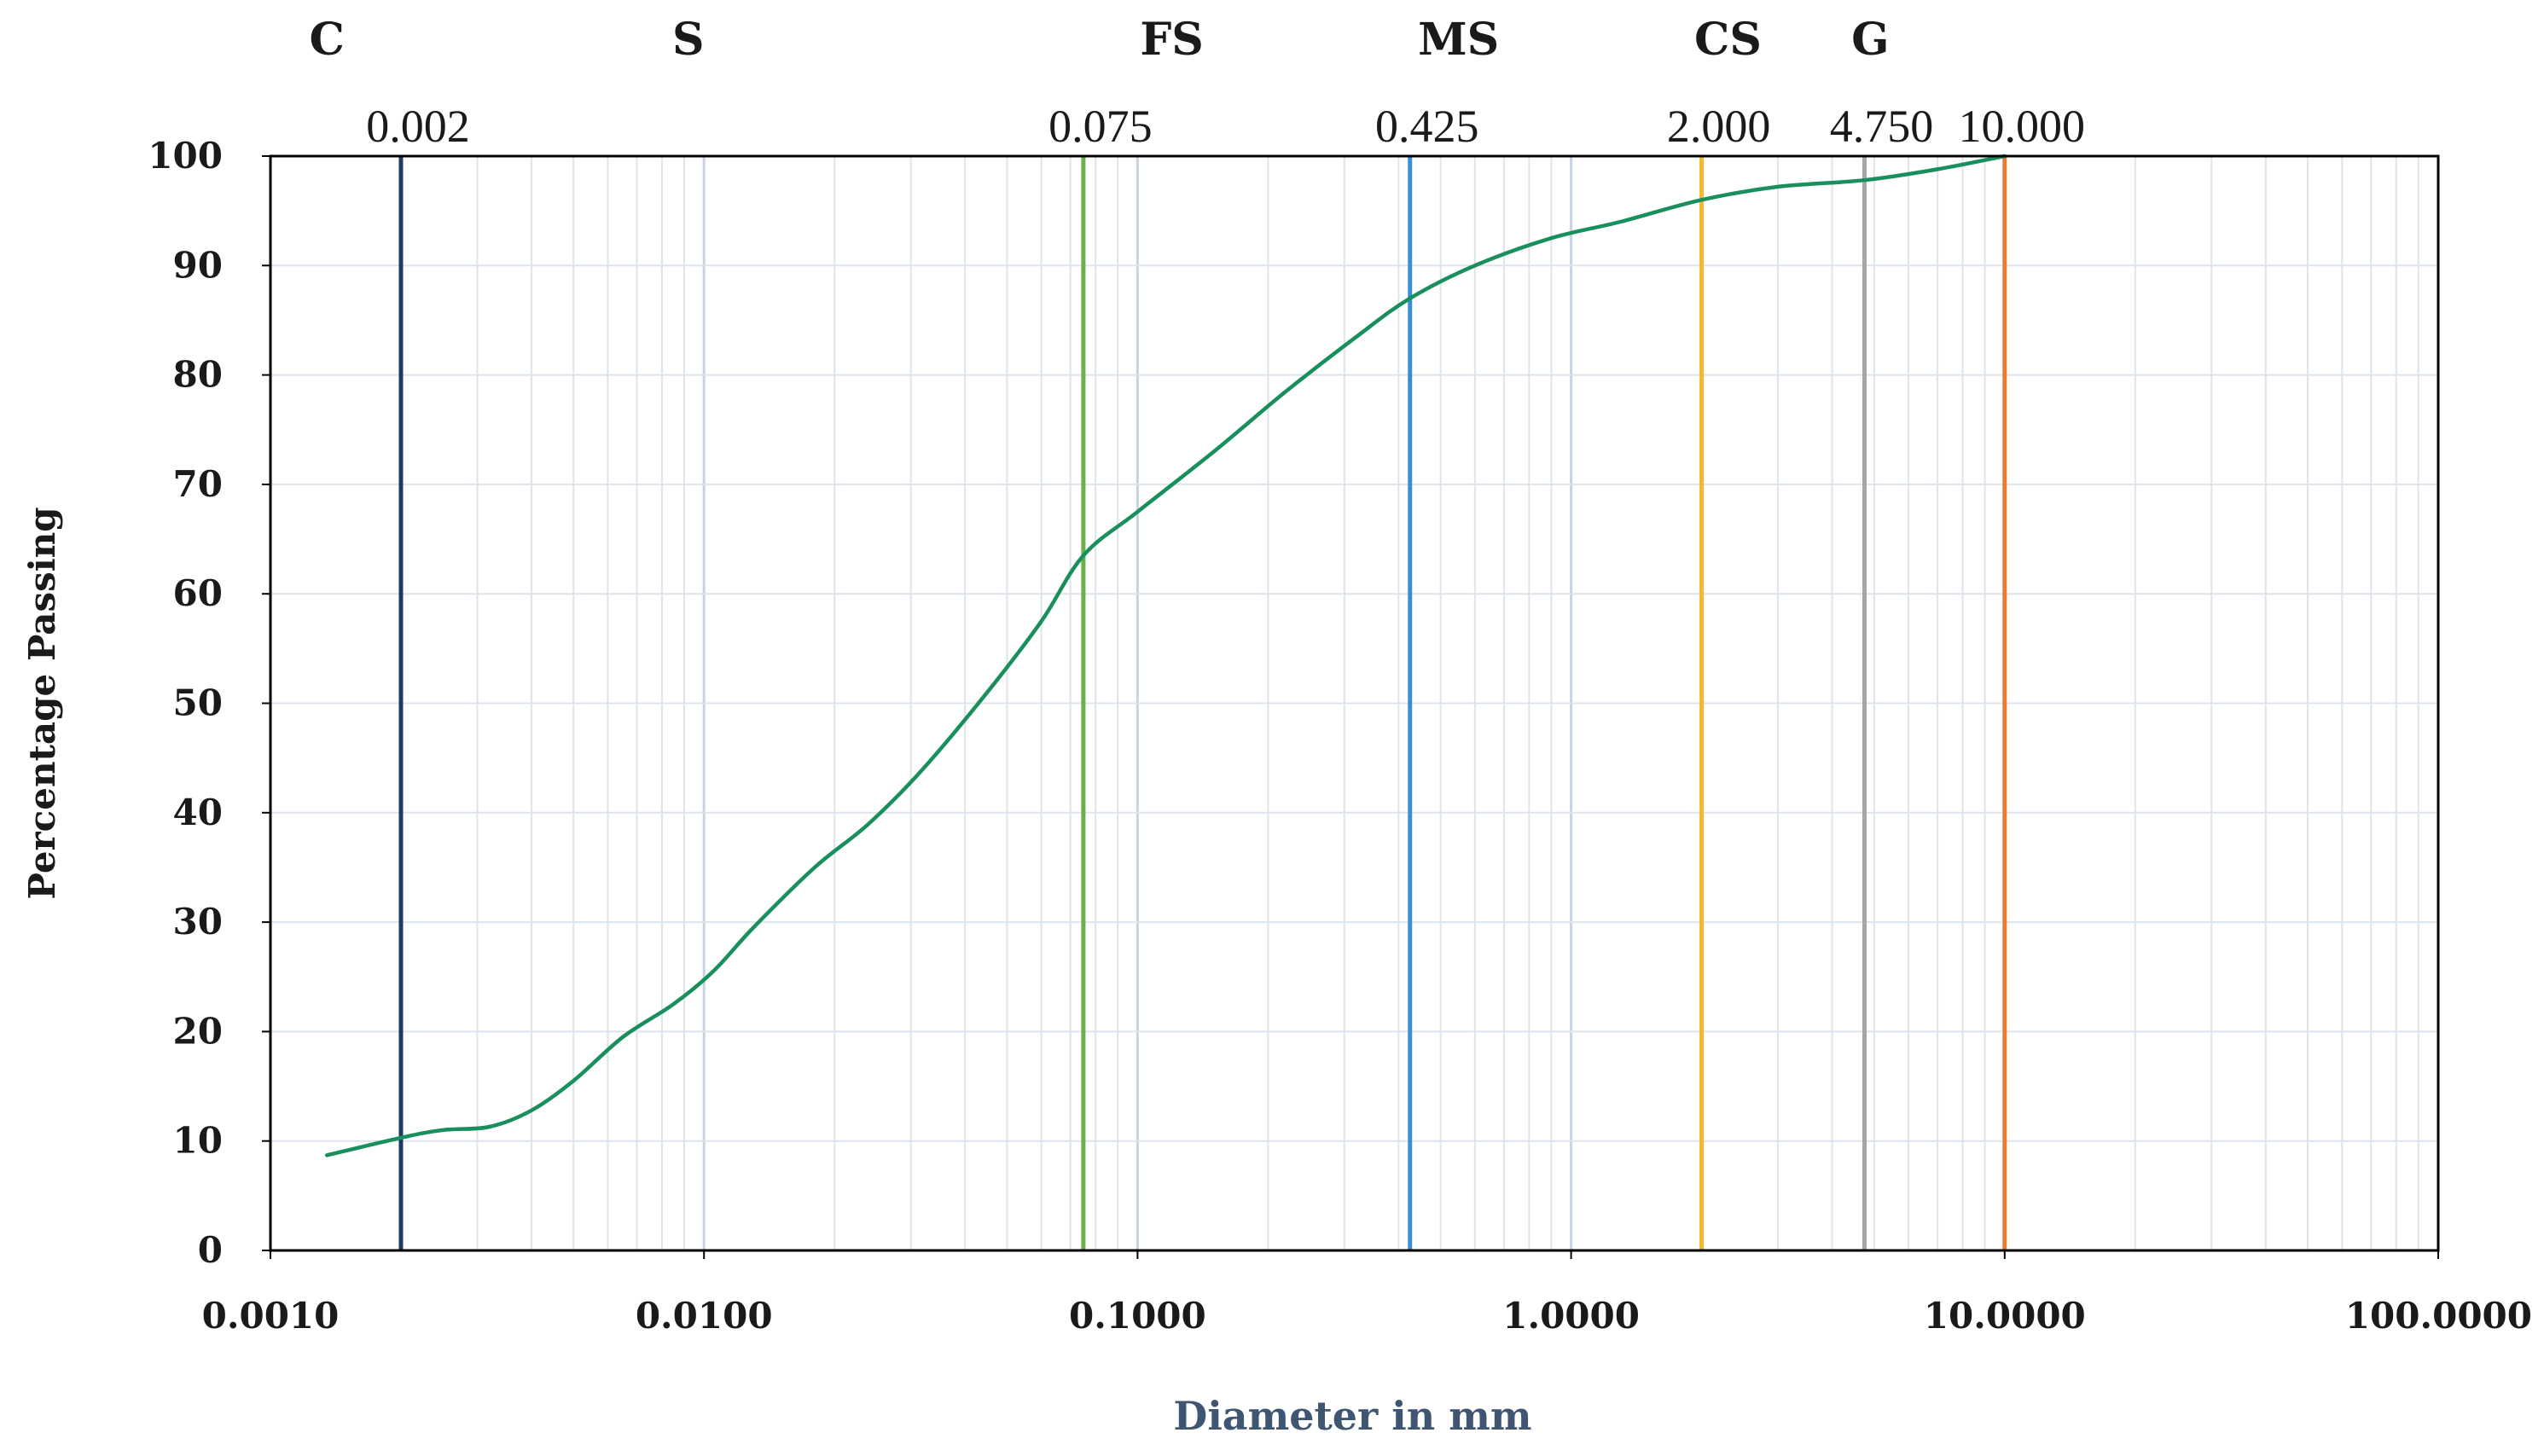 The width and height of the screenshot is (2544, 1456). I want to click on reference-line-label: 0.075, so click(1101, 127).